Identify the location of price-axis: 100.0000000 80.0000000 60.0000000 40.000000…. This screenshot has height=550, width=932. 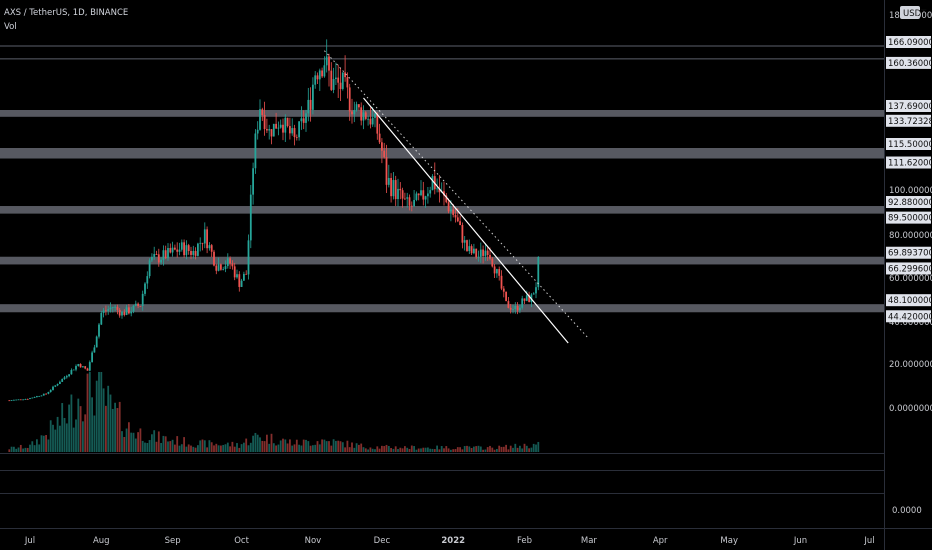
(909, 276).